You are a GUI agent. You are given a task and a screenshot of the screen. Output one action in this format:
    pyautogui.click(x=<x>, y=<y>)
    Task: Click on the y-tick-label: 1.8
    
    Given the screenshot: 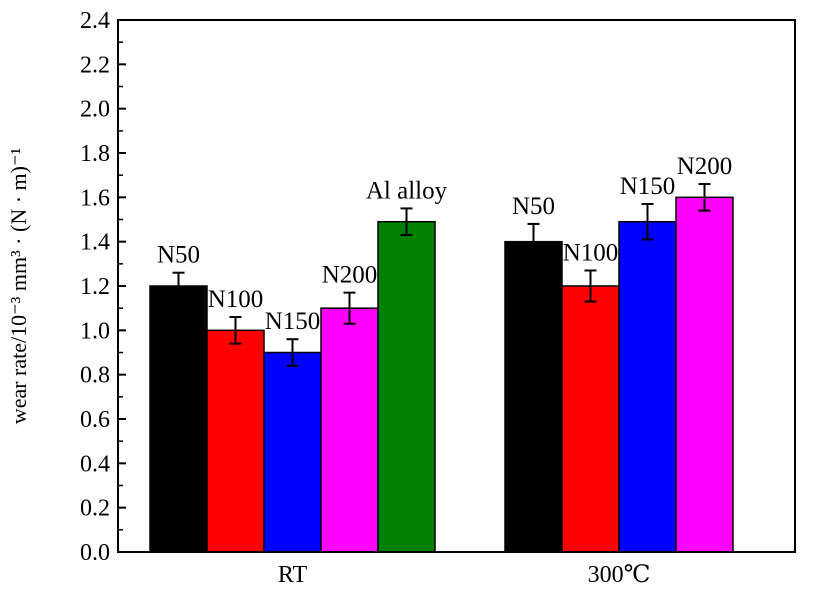 What is the action you would take?
    pyautogui.click(x=95, y=154)
    